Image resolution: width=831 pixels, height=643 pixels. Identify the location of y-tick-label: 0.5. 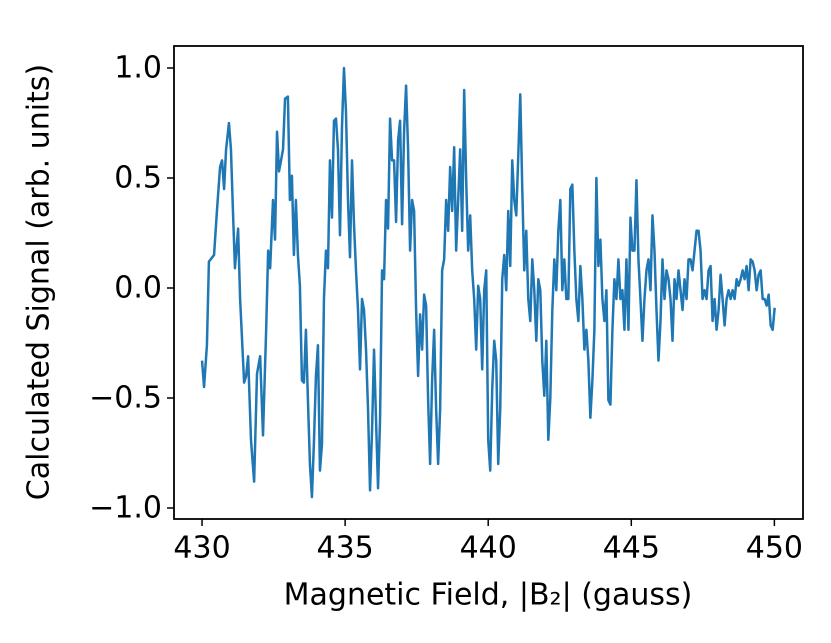
(138, 178).